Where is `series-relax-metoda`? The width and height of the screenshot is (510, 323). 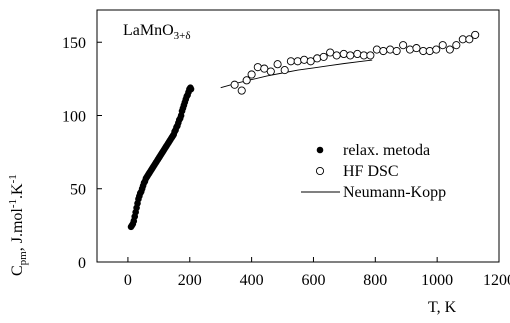
series-relax-metoda is located at coordinates (161, 157).